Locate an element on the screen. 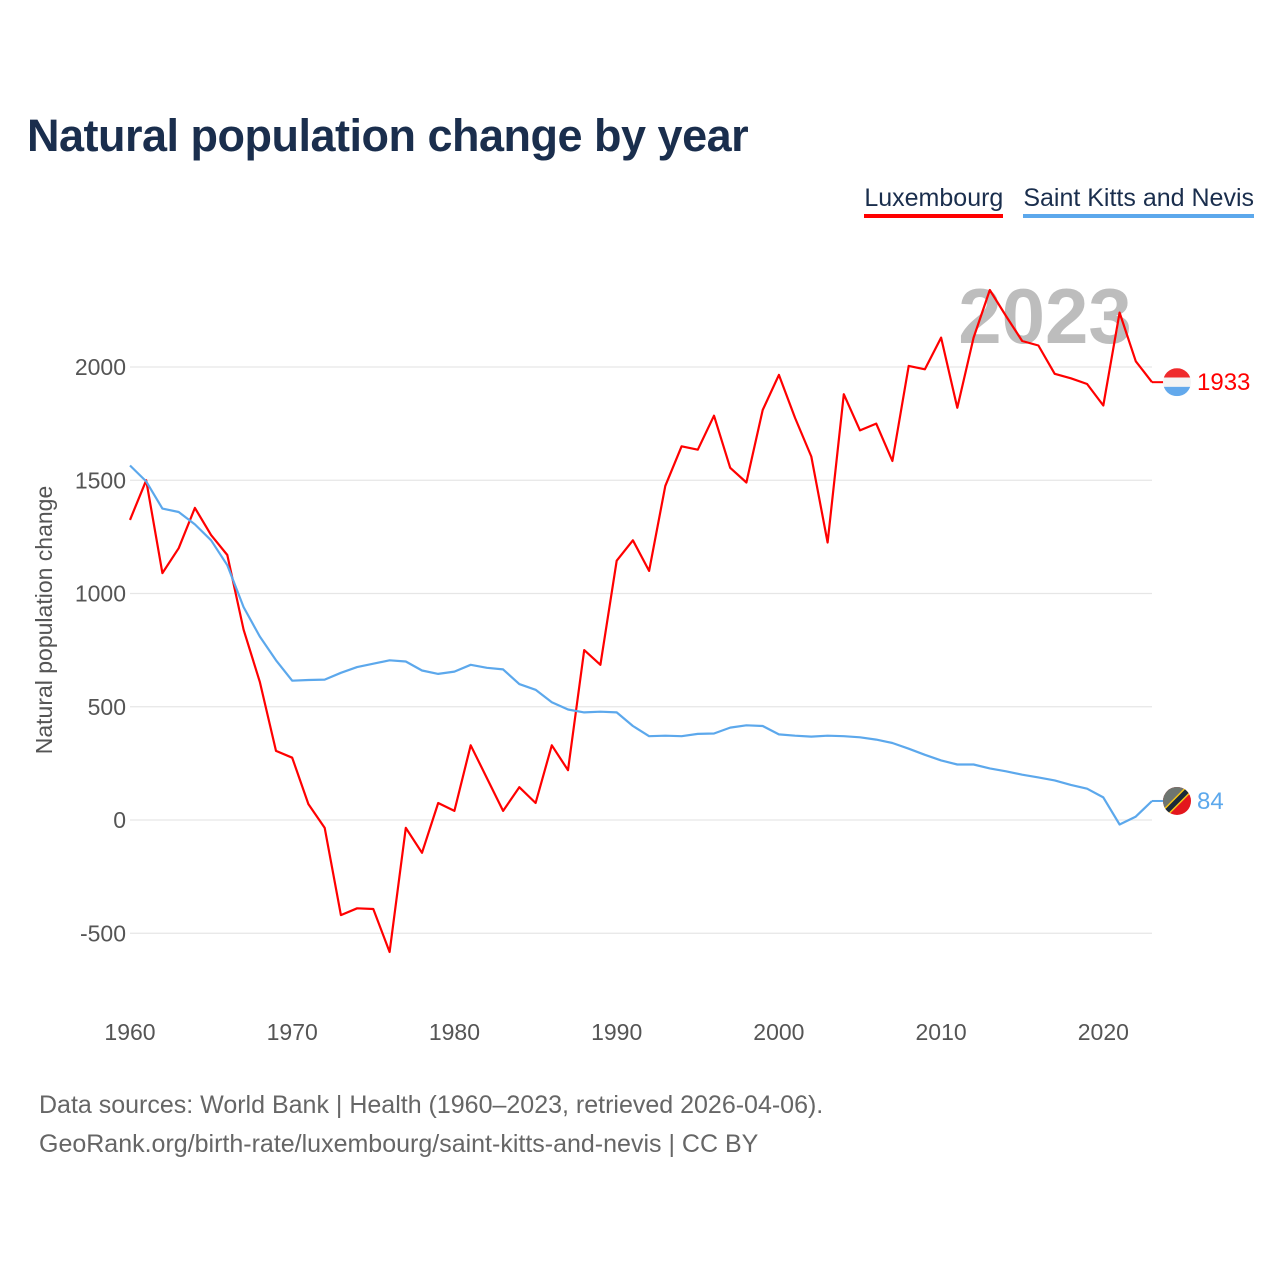 The width and height of the screenshot is (1280, 1280). y-tick-label: 2000 is located at coordinates (100, 367).